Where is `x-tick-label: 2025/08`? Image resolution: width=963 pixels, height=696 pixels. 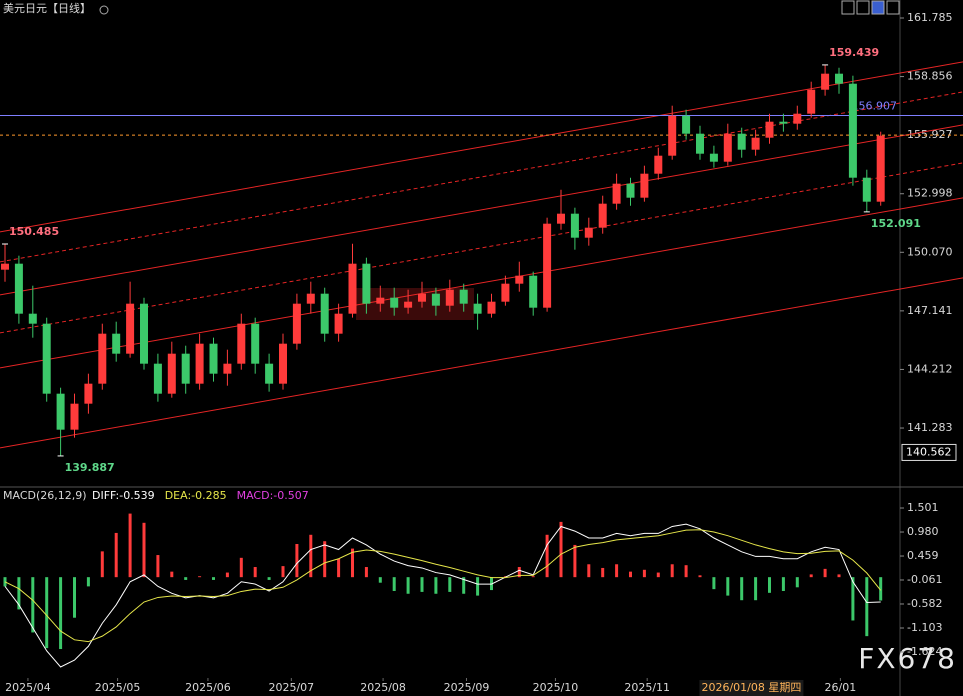 x-tick-label: 2025/08 is located at coordinates (383, 687).